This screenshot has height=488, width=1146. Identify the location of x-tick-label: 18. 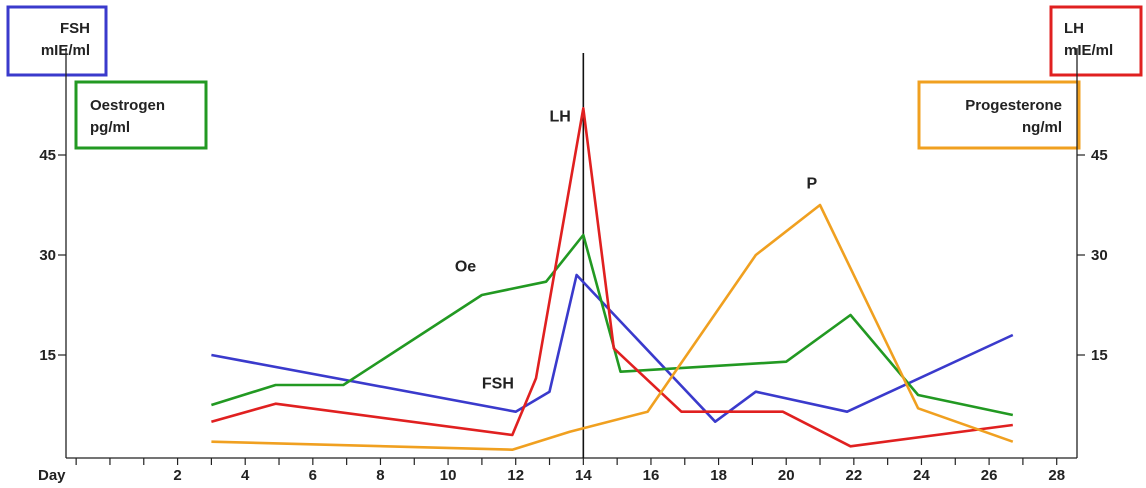
(718, 475).